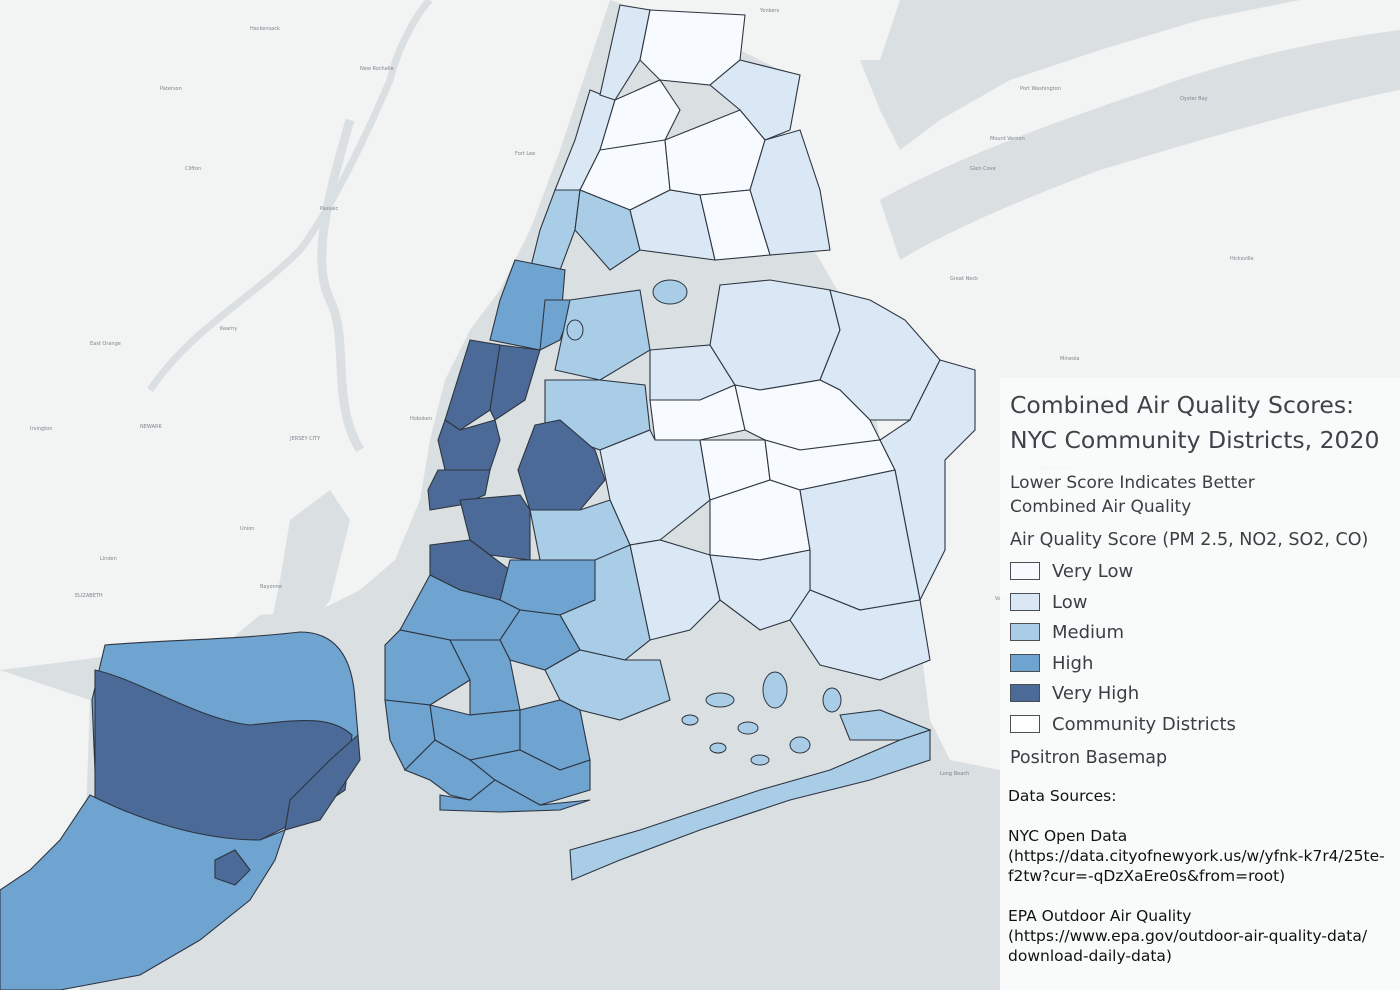 The width and height of the screenshot is (1400, 990). Describe the element at coordinates (860, 635) in the screenshot. I see `district-qn-laurelton` at that location.